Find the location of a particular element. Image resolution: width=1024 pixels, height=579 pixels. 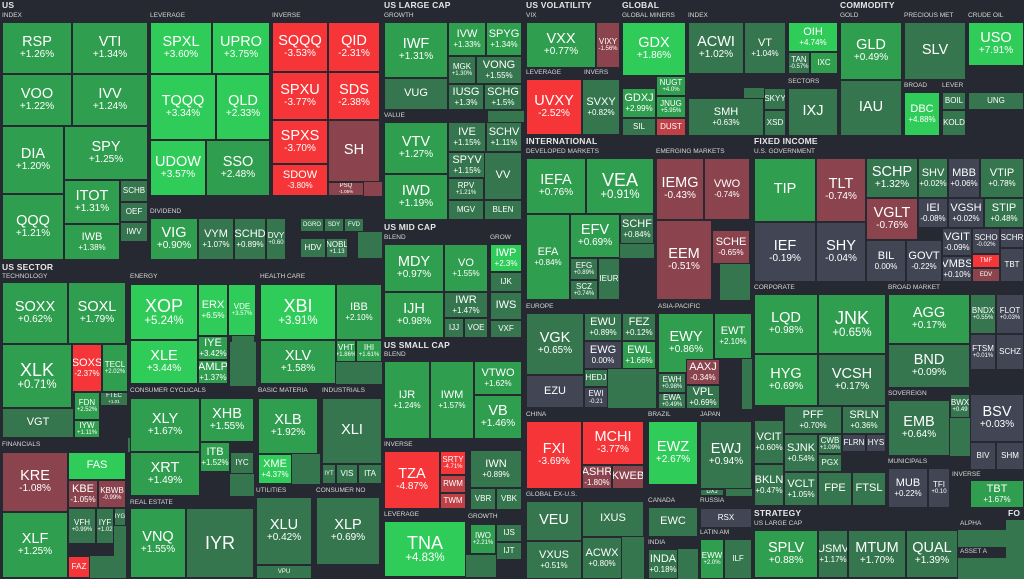

etf-tile-tip: TIP is located at coordinates (785, 190).